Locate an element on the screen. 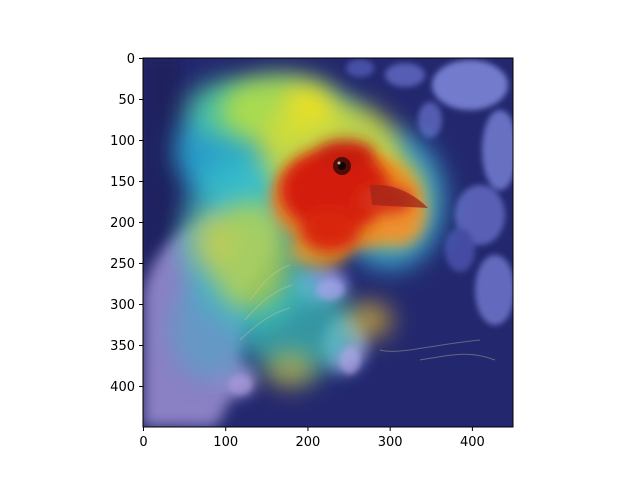 This screenshot has height=480, width=640. y-tick-label: 0 is located at coordinates (131, 59).